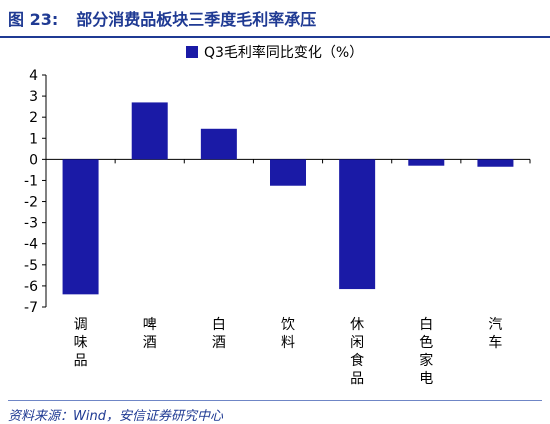 This screenshot has height=424, width=550. Describe the element at coordinates (31, 287) in the screenshot. I see `y-tick-label: -6` at that location.